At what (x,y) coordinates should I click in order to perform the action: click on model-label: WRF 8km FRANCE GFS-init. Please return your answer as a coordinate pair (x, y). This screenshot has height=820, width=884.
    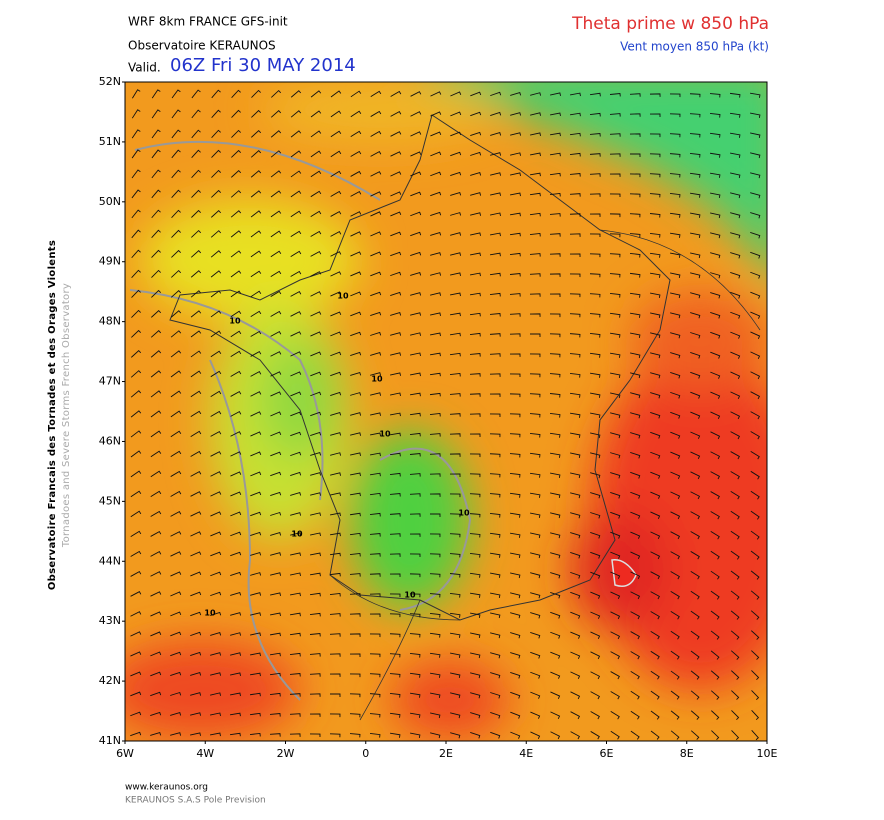
    Looking at the image, I should click on (208, 22).